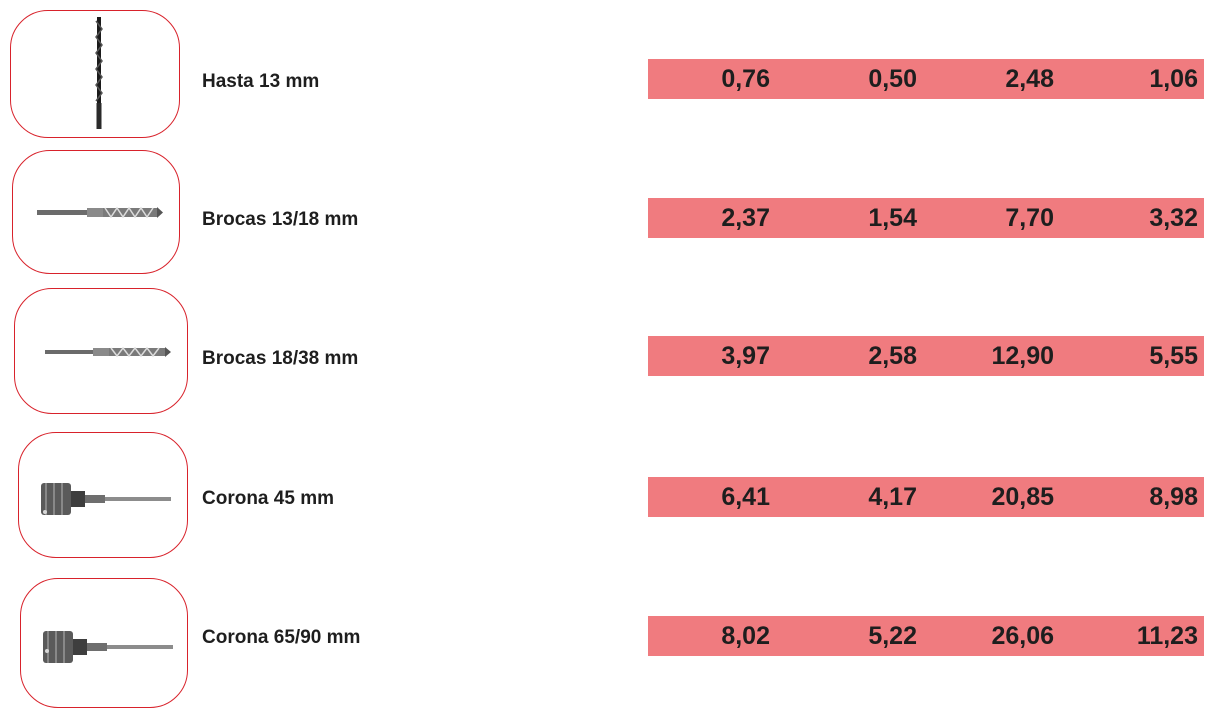 The width and height of the screenshot is (1206, 709). Describe the element at coordinates (280, 219) in the screenshot. I see `row-label: Brocas 13/18 mm` at that location.